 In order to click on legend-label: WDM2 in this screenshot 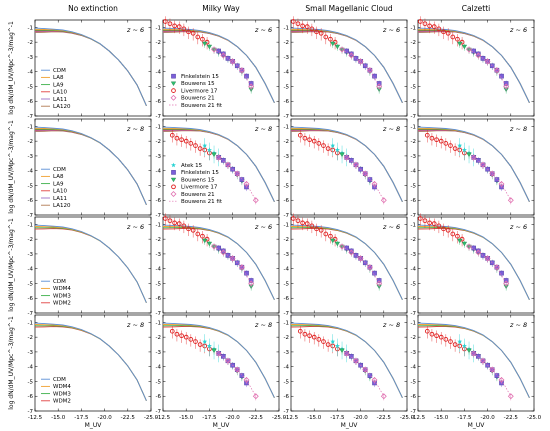, I will do `click(62, 402)`.